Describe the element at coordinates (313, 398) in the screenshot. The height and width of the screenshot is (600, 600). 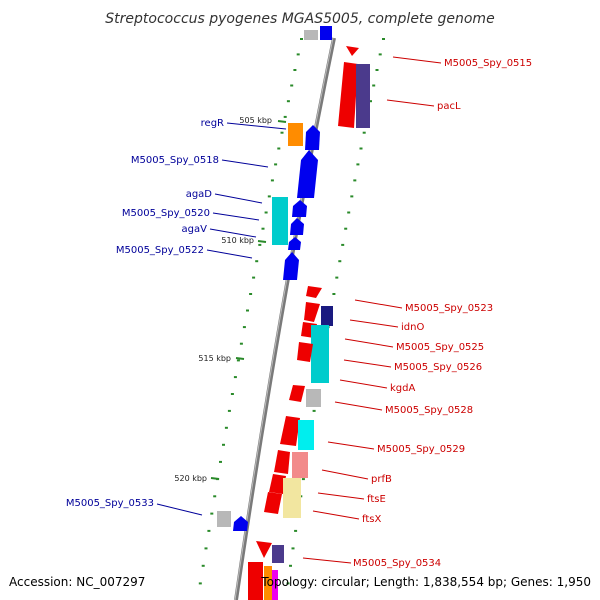
I see `gene-block-grey` at that location.